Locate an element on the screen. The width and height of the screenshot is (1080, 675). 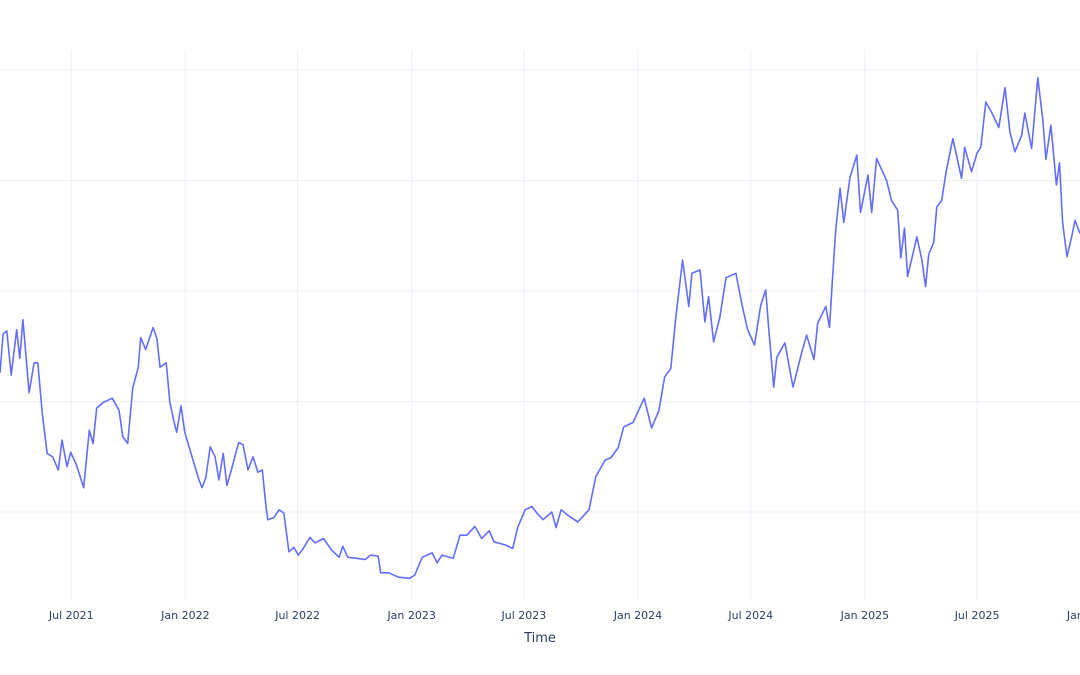
x-tick-label: Jul 2023 is located at coordinates (523, 615).